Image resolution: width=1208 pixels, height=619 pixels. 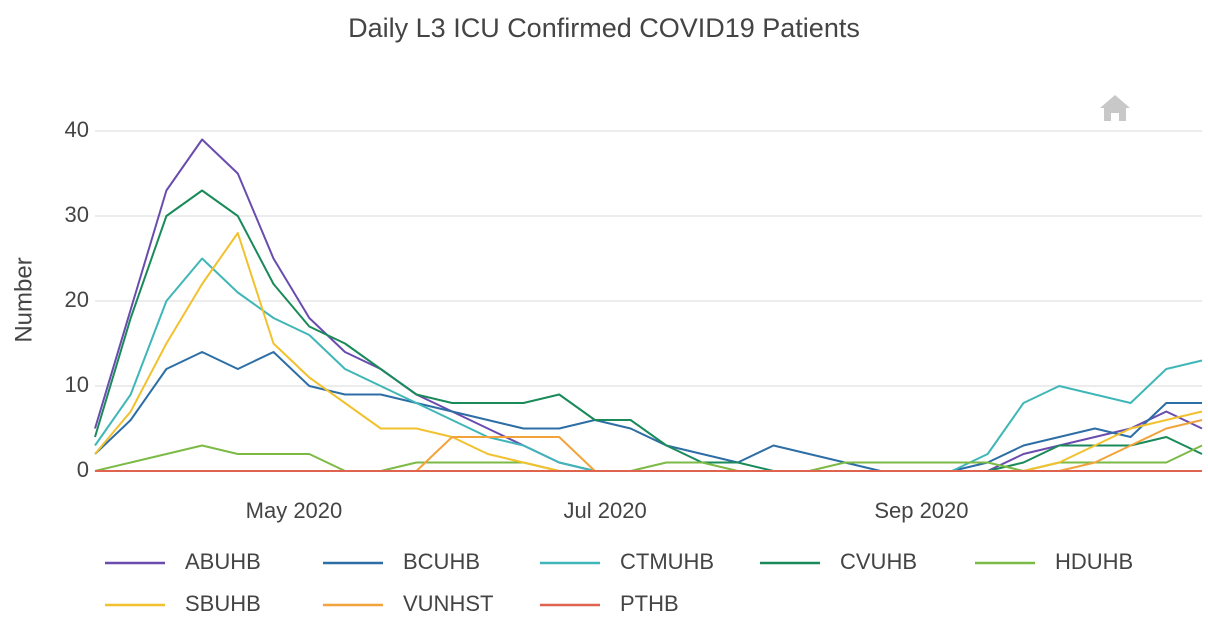 I want to click on y-tick-label: 0, so click(x=83, y=469).